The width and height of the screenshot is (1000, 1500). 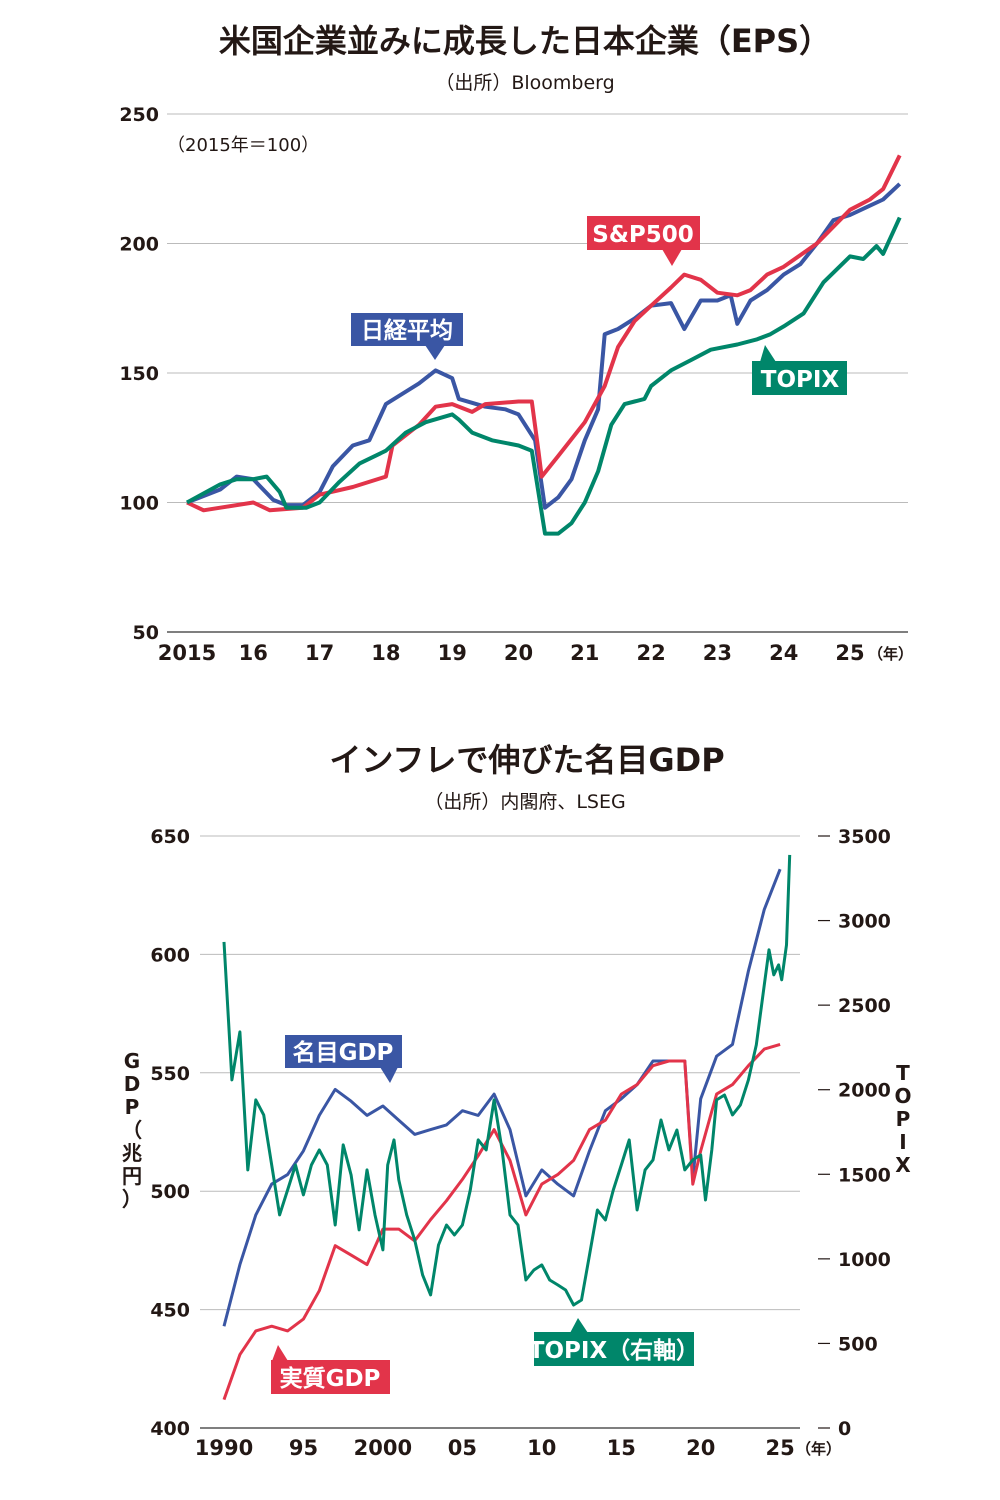 I want to click on chart-title: 米国企業並みに成長した日本企業（EPS）, so click(x=525, y=41).